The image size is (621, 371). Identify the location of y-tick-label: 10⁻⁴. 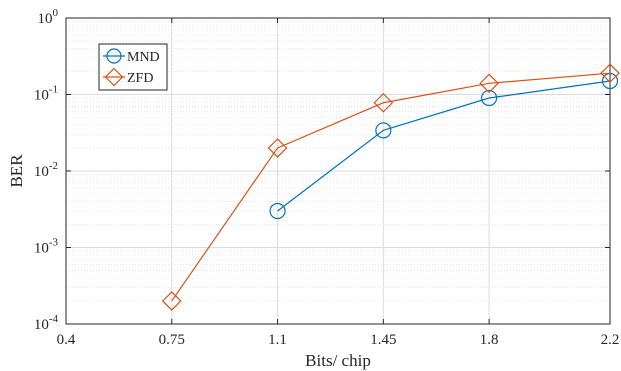
(46, 323).